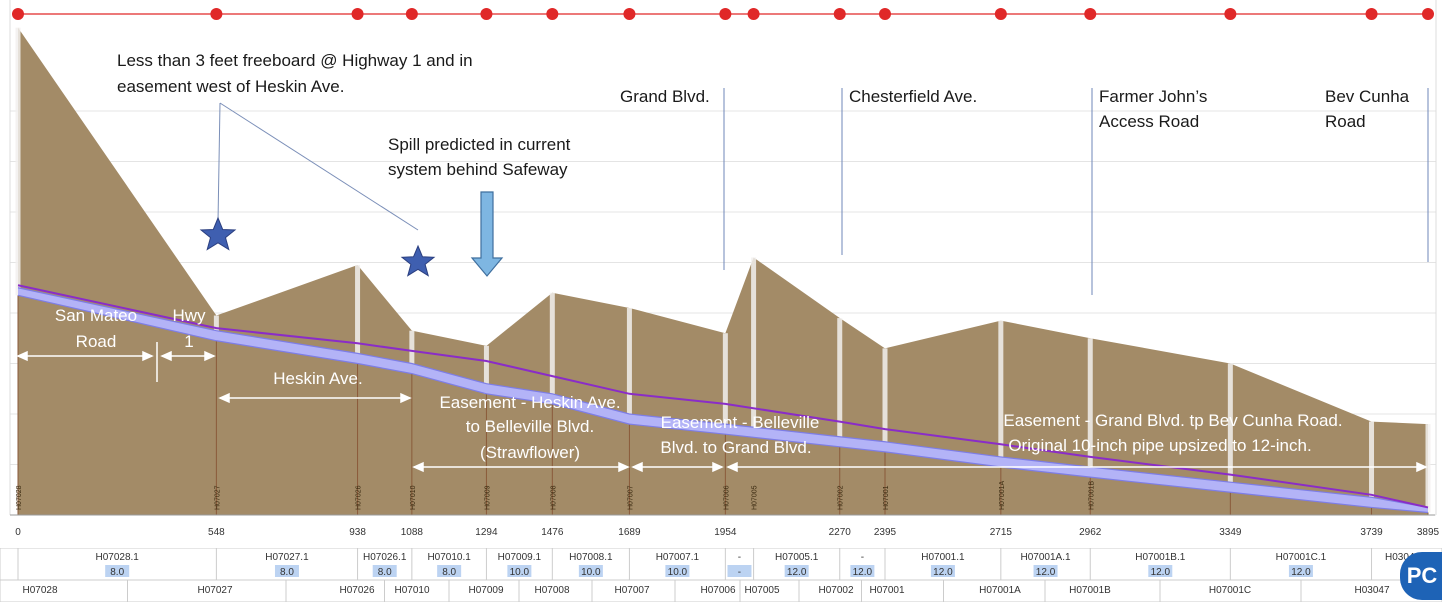  I want to click on pipe-id-cell: H07001.1, so click(943, 557).